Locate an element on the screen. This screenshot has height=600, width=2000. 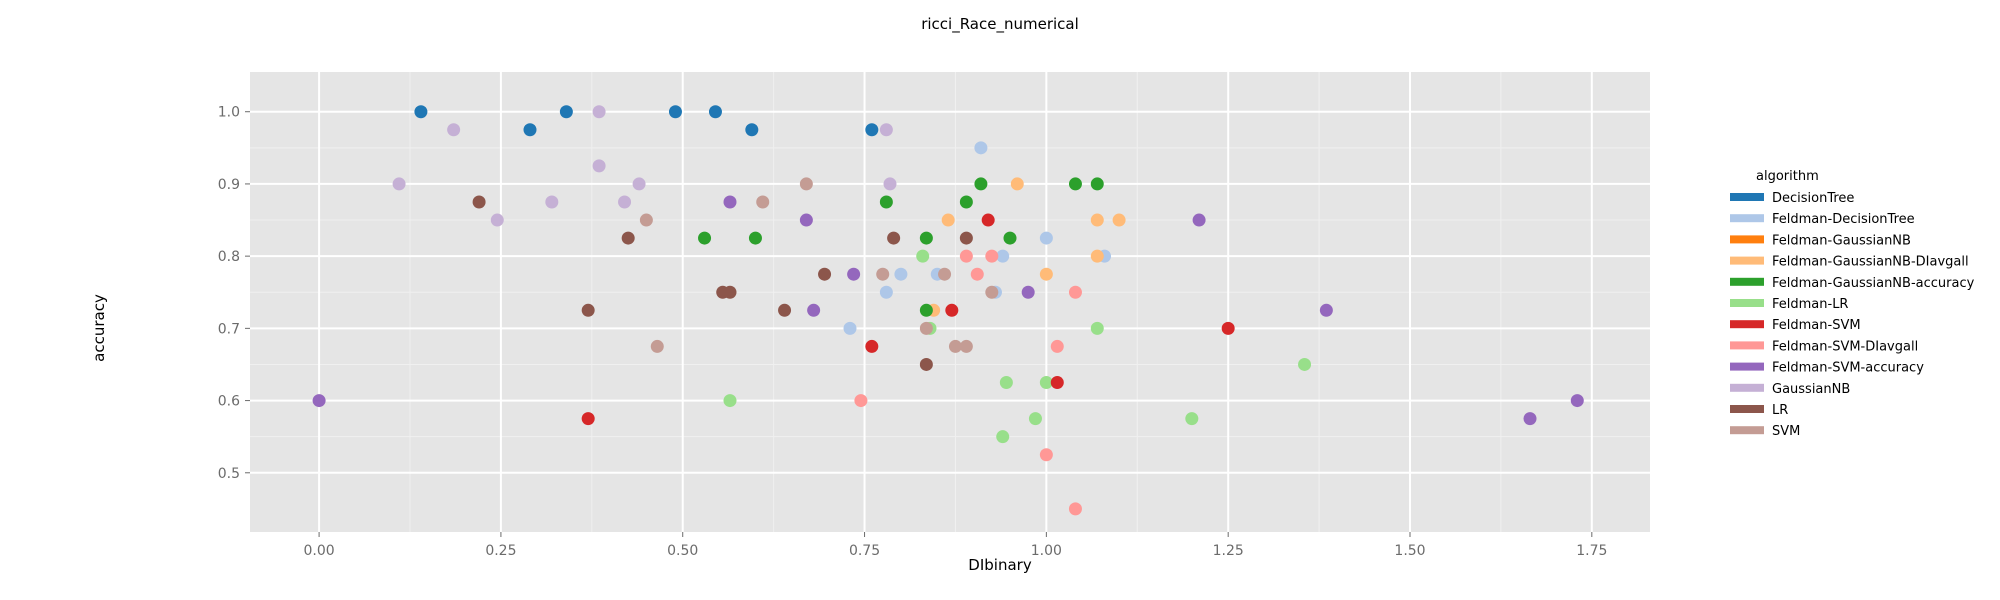
legend-label-feldman-svm-diavgall: Feldman-SVM-DIavgall is located at coordinates (1845, 346).